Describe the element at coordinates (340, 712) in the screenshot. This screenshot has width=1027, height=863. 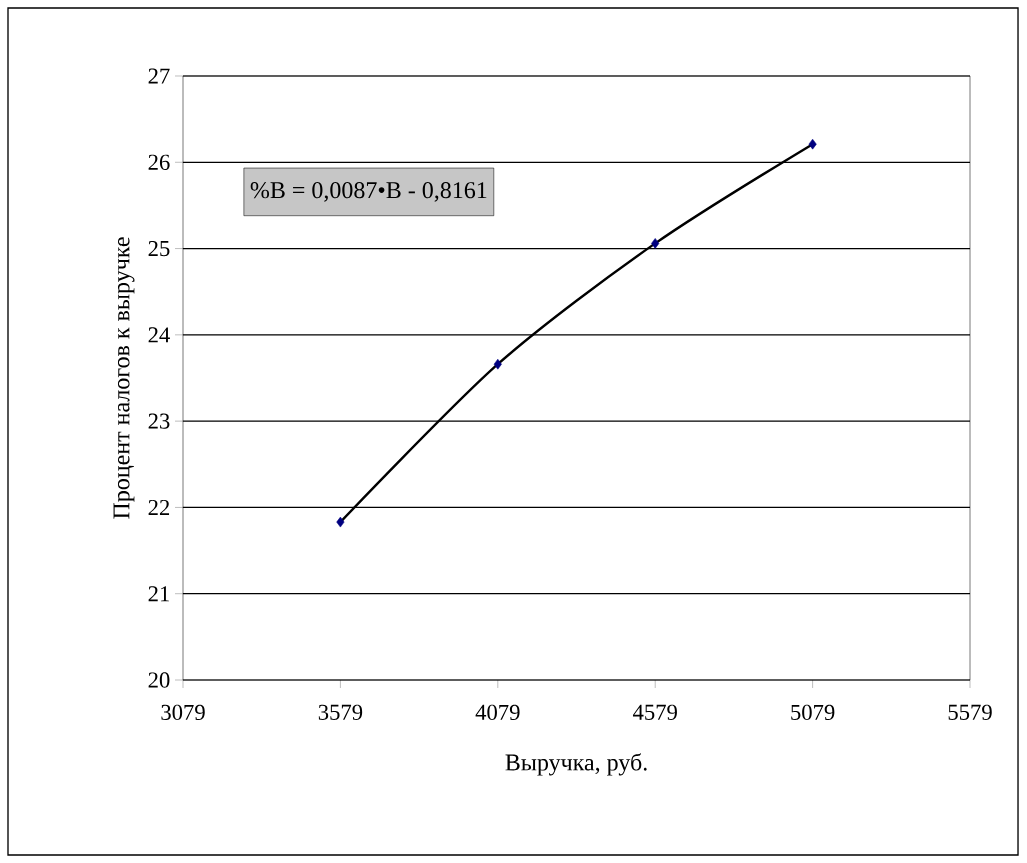
I see `x-tick-label: 3579` at that location.